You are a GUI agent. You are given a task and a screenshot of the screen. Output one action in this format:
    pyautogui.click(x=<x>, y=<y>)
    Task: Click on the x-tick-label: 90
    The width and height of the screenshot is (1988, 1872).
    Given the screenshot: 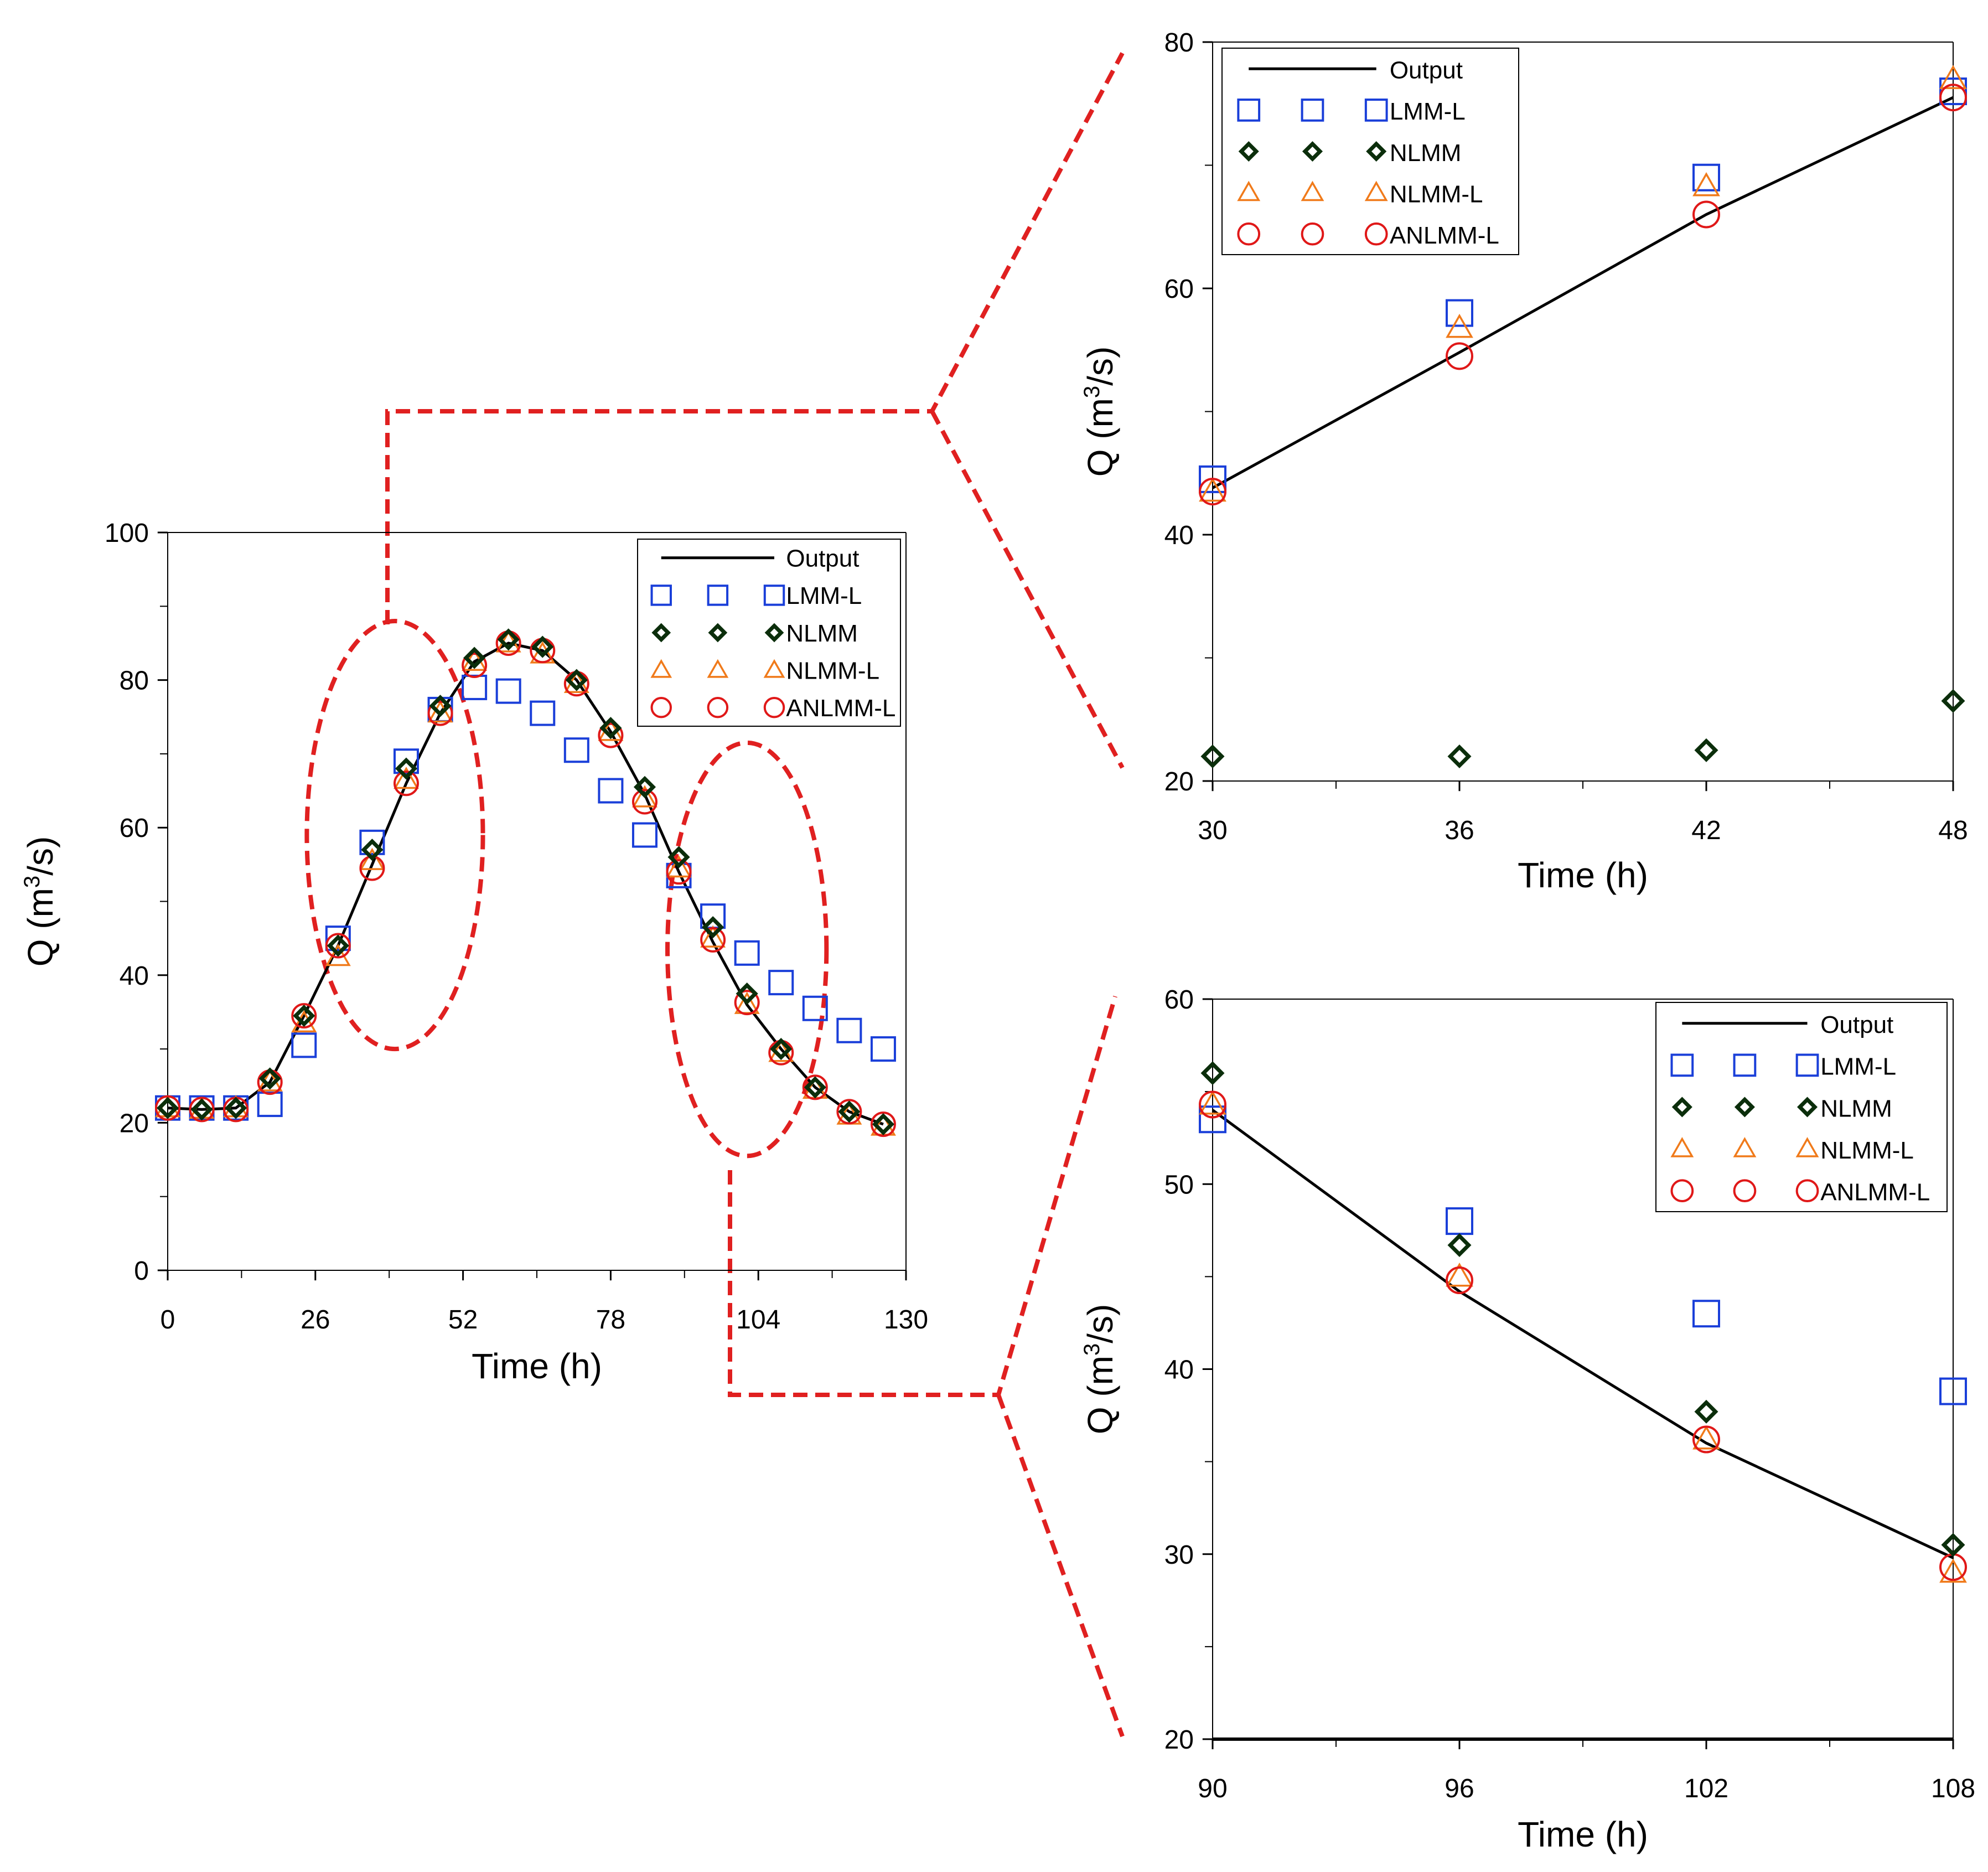 What is the action you would take?
    pyautogui.click(x=1212, y=1788)
    